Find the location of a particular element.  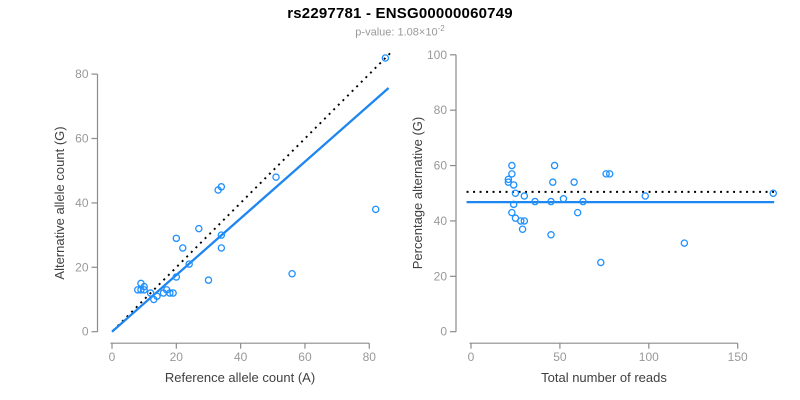

right-y-axis-label: Percentage alternative (G) is located at coordinates (417, 193).